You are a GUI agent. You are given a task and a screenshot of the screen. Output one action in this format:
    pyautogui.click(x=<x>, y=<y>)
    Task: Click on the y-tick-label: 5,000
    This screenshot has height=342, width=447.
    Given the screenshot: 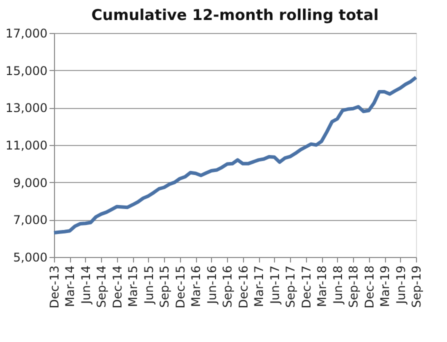 What is the action you would take?
    pyautogui.click(x=30, y=257)
    